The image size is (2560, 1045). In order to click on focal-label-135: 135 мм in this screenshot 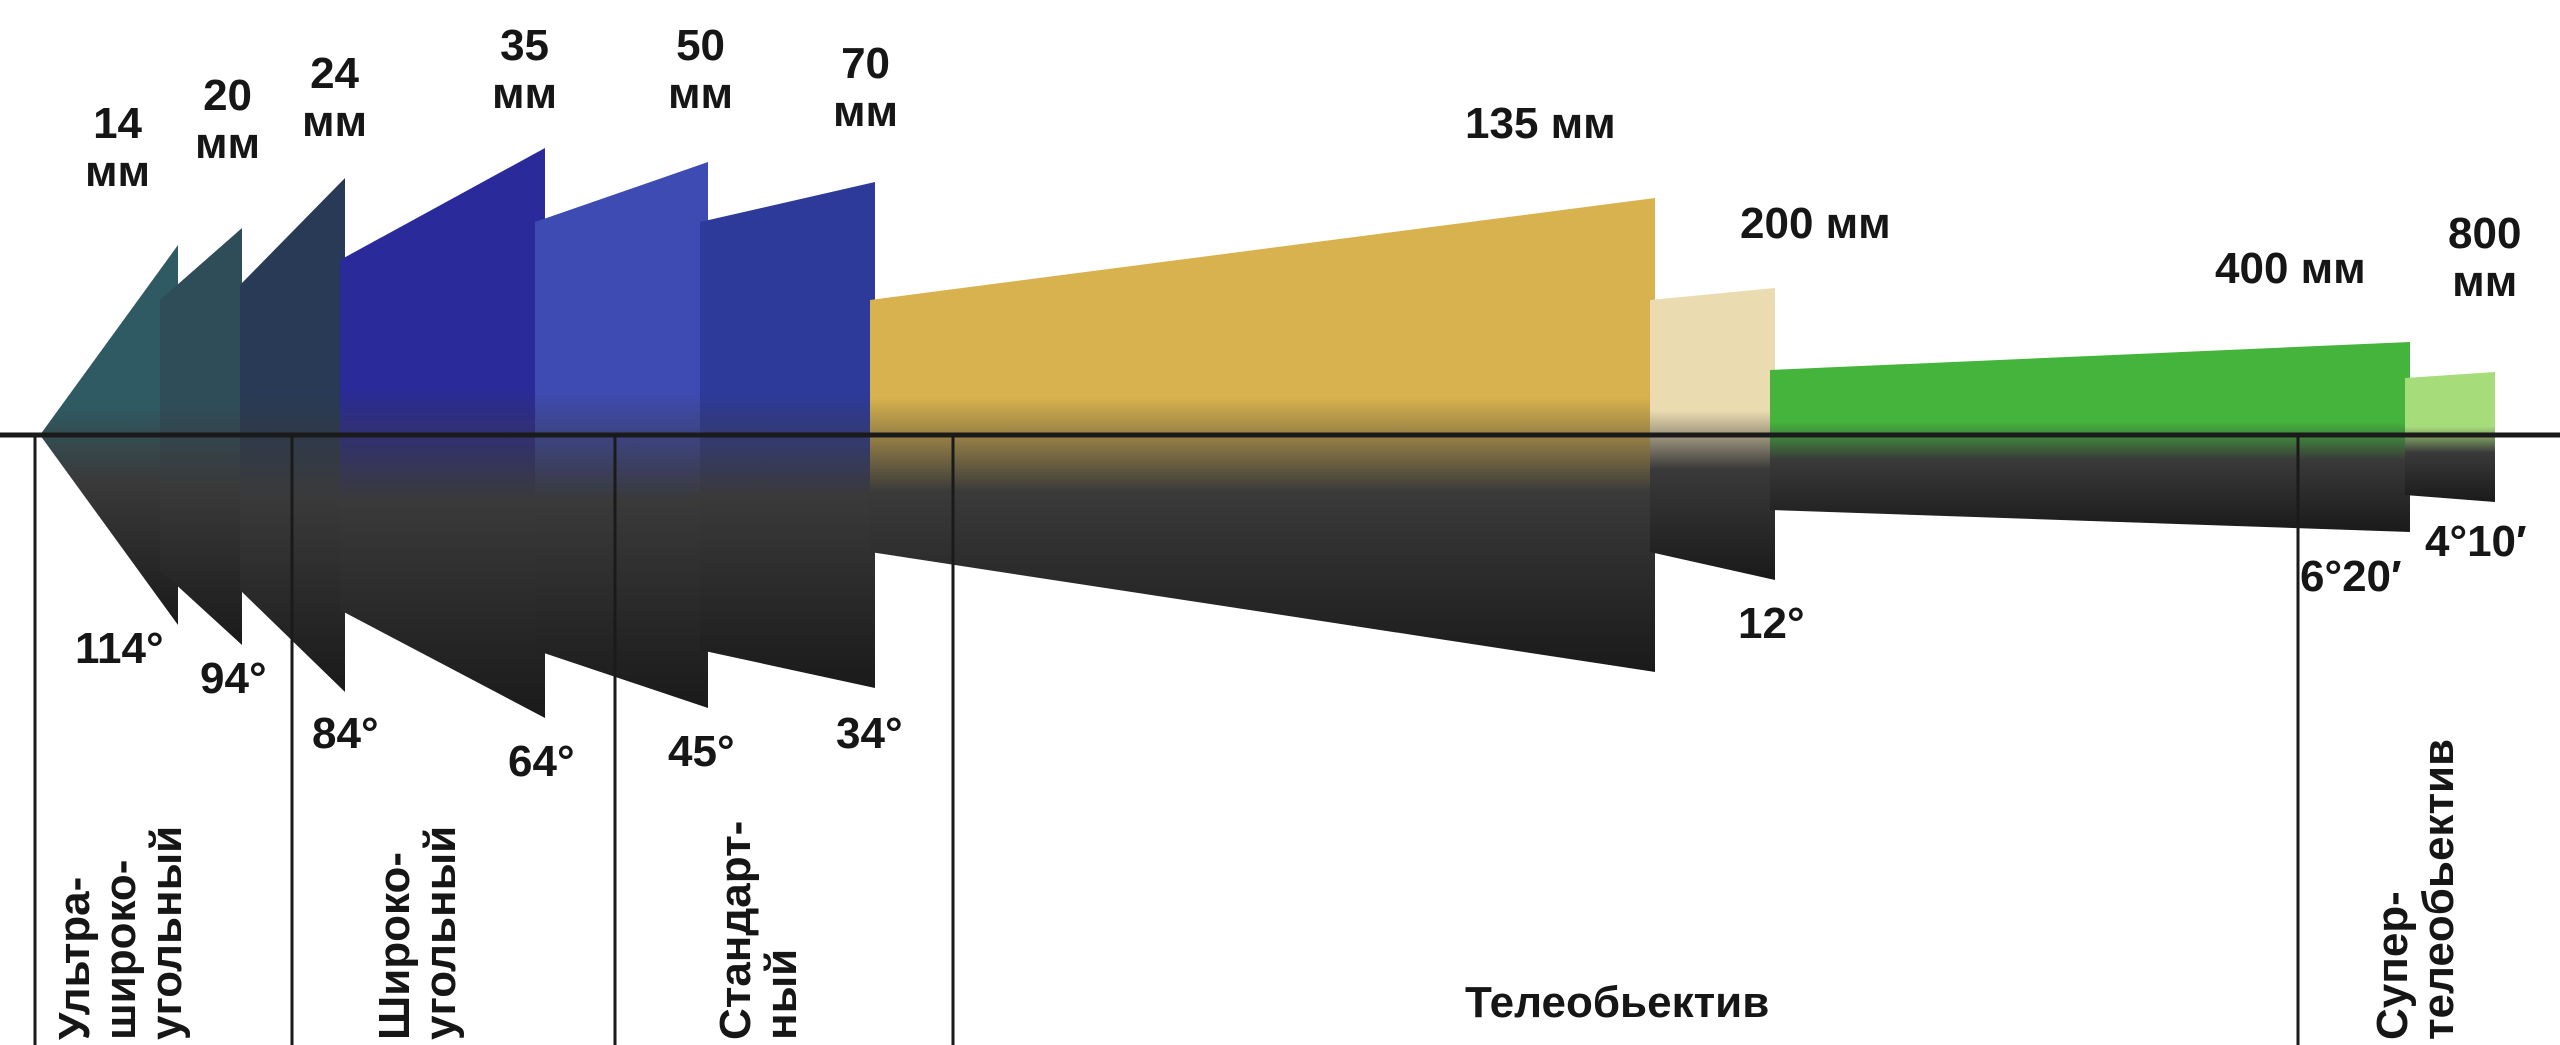, I will do `click(1540, 123)`.